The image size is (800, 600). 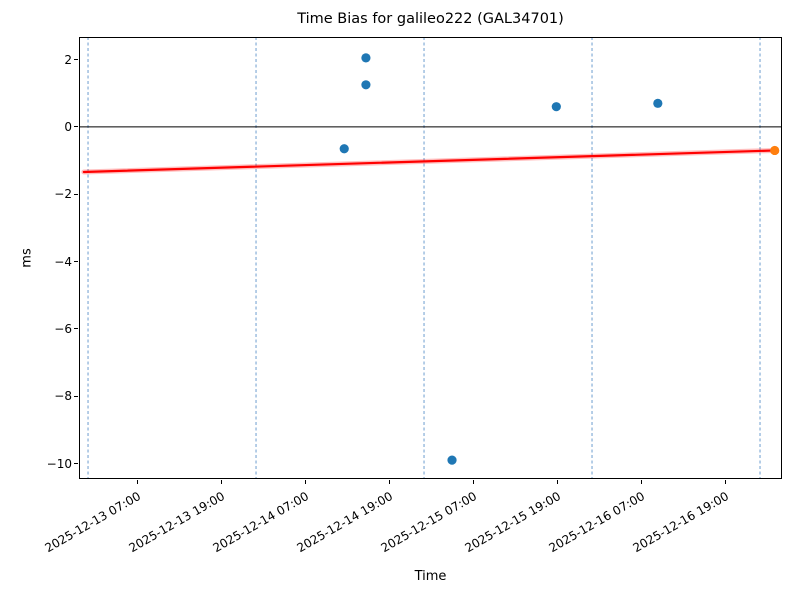 What do you see at coordinates (63, 396) in the screenshot?
I see `y-tick-label: −8` at bounding box center [63, 396].